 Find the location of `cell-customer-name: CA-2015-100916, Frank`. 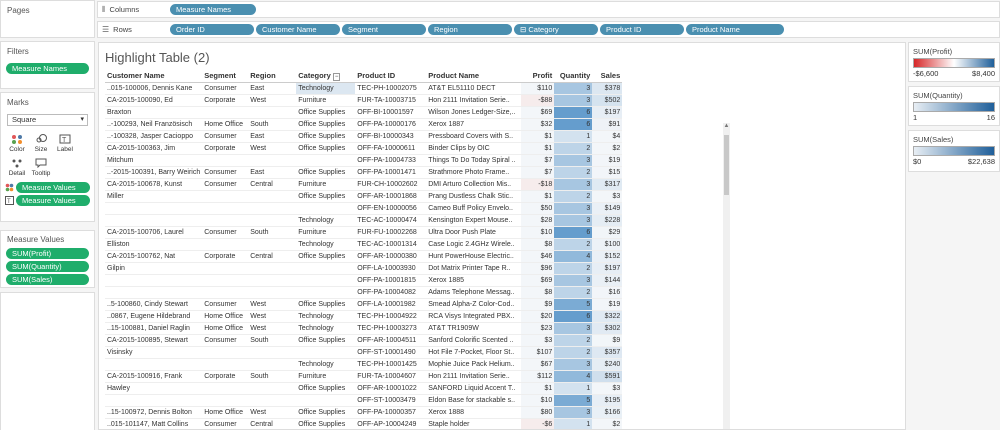

cell-customer-name: CA-2015-100916, Frank is located at coordinates (154, 376).